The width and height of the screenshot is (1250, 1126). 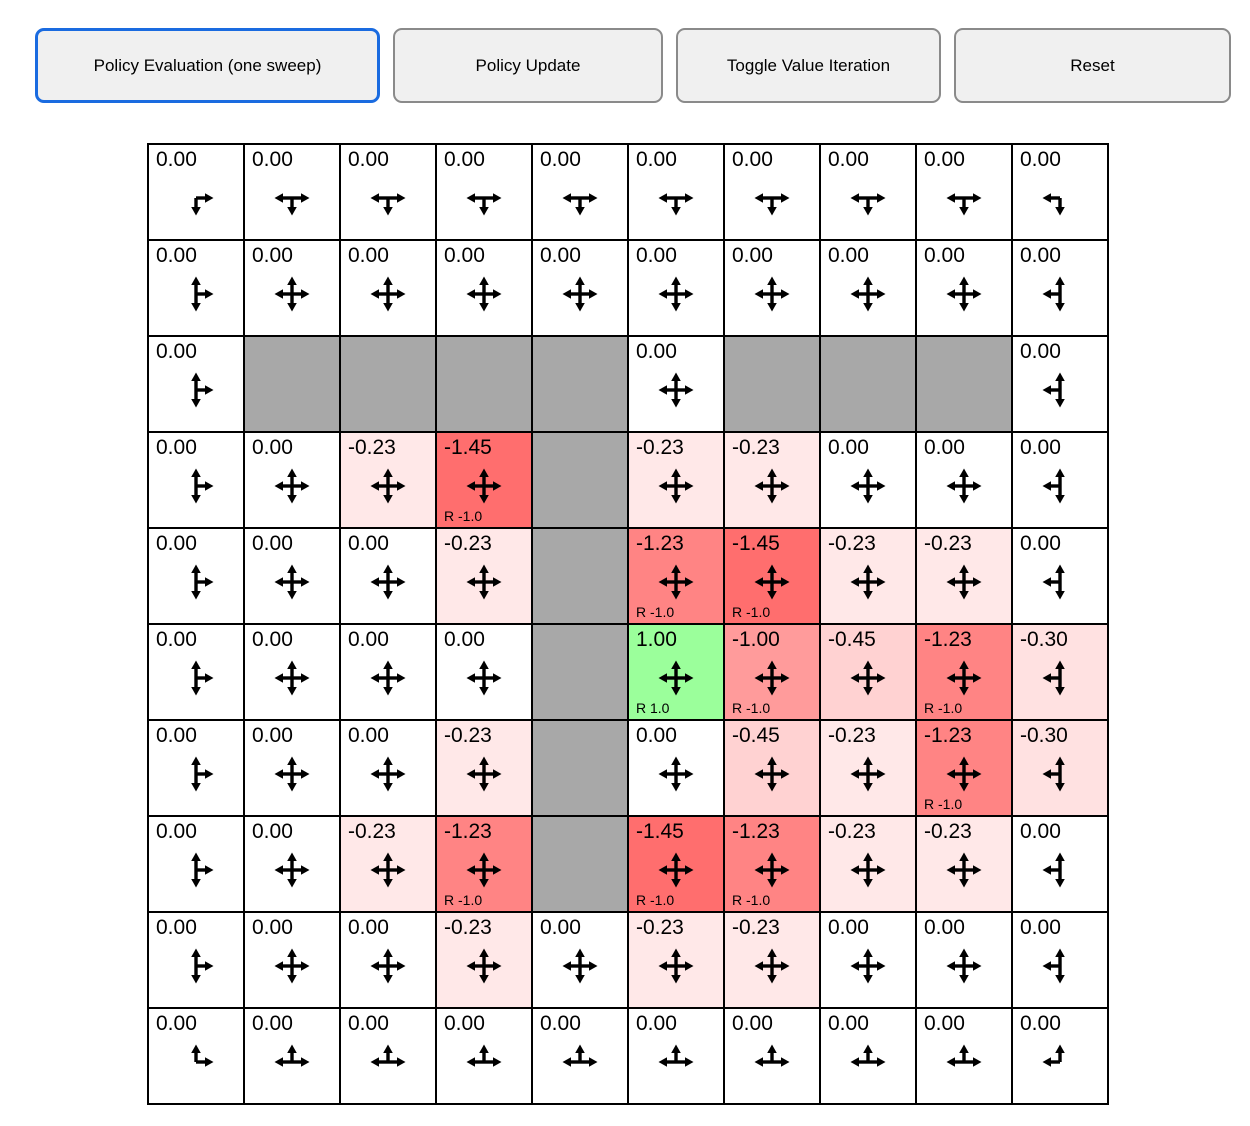 What do you see at coordinates (580, 384) in the screenshot?
I see `grid-wall-r2-c4` at bounding box center [580, 384].